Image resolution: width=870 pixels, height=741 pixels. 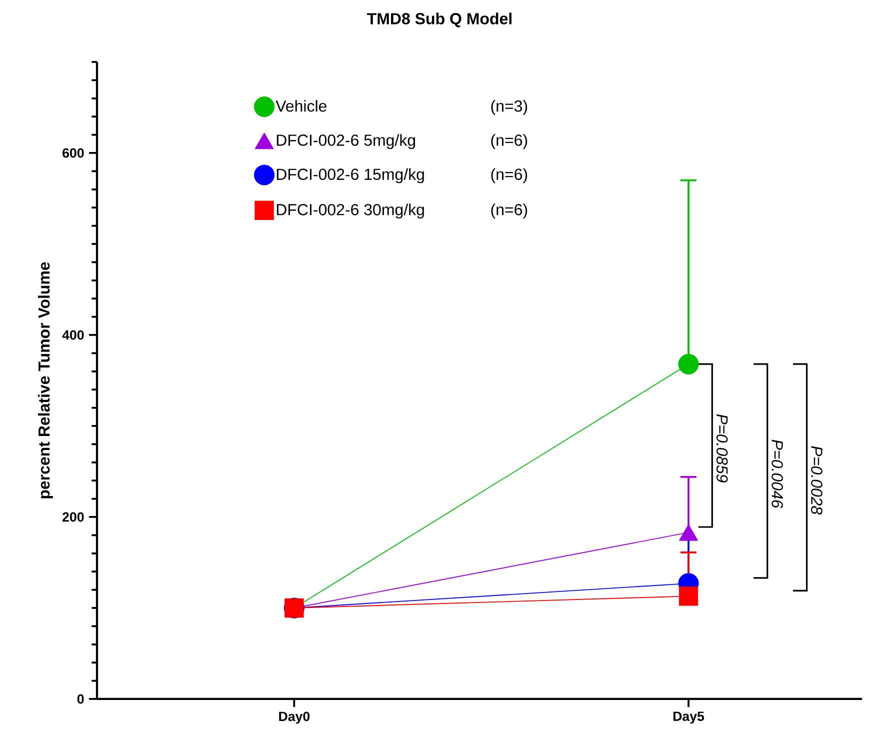 I want to click on y-tick-label: 200, so click(x=73, y=517).